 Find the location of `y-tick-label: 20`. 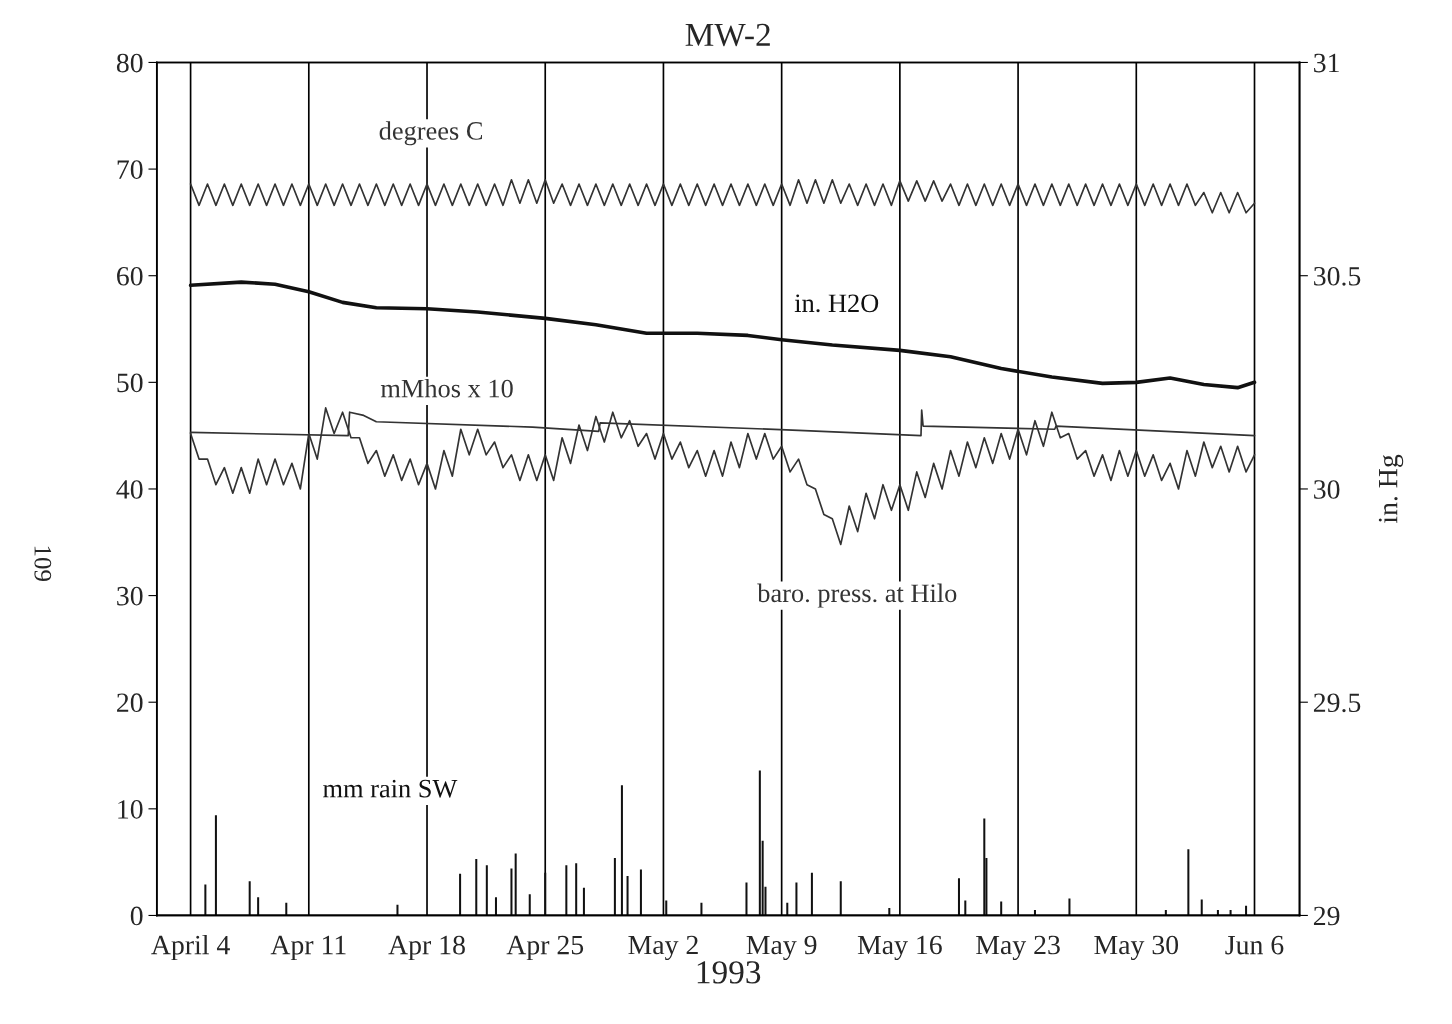

y-tick-label: 20 is located at coordinates (130, 703).